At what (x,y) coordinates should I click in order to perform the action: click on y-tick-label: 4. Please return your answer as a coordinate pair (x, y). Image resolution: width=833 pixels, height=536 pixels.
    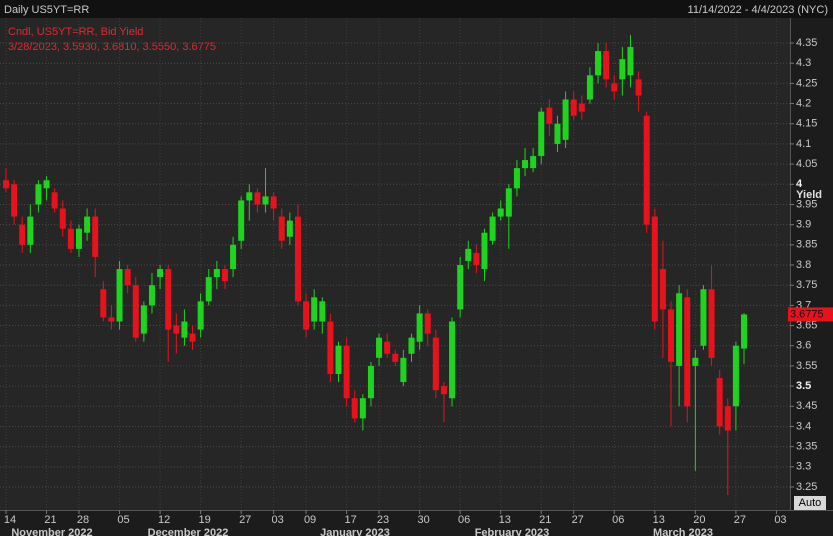
    Looking at the image, I should click on (799, 184).